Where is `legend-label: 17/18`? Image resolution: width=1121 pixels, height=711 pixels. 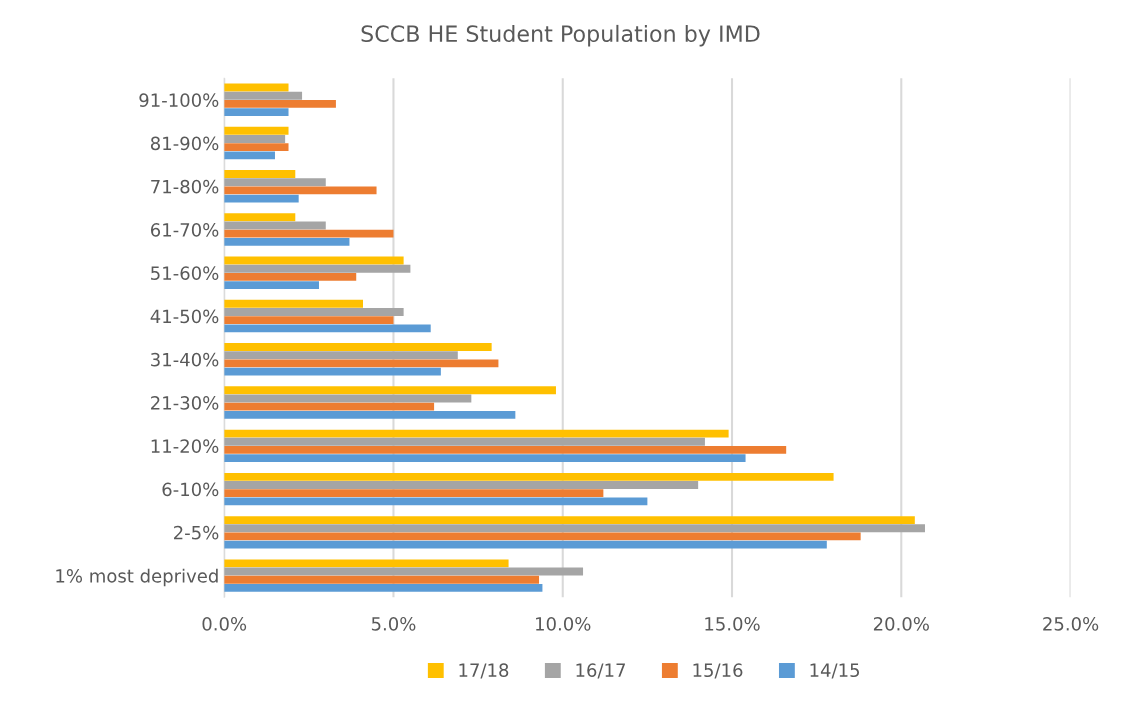
legend-label: 17/18 is located at coordinates (484, 671).